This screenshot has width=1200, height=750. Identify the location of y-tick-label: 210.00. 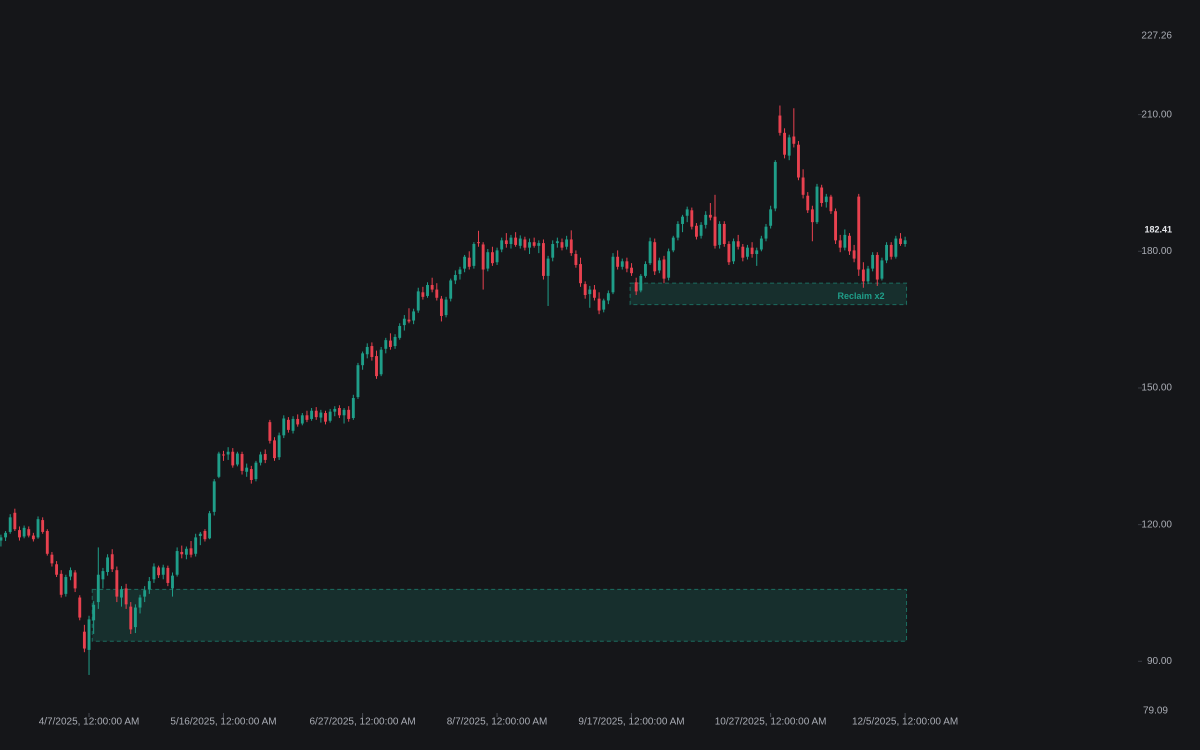
(1156, 114).